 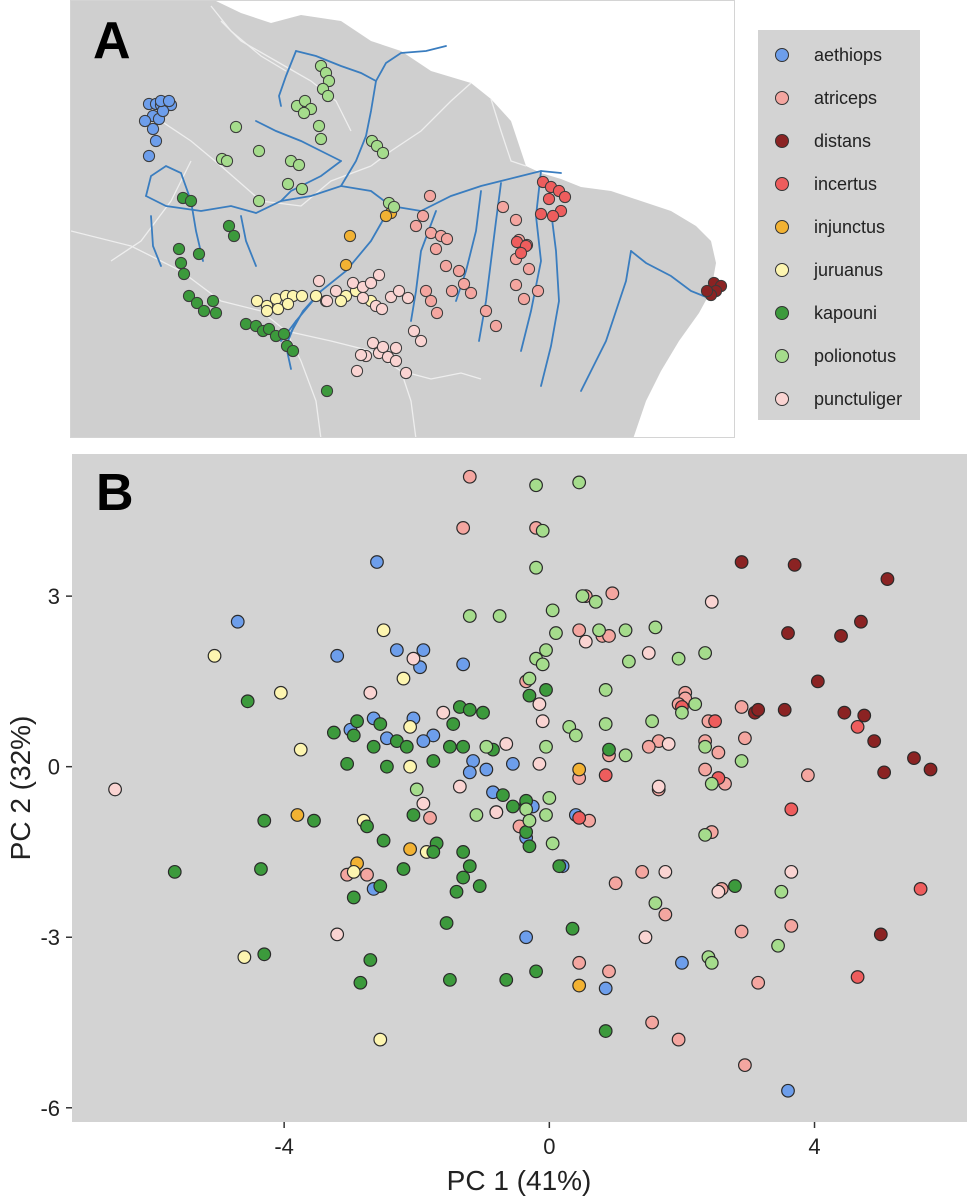 I want to click on point-distans, so click(x=784, y=709).